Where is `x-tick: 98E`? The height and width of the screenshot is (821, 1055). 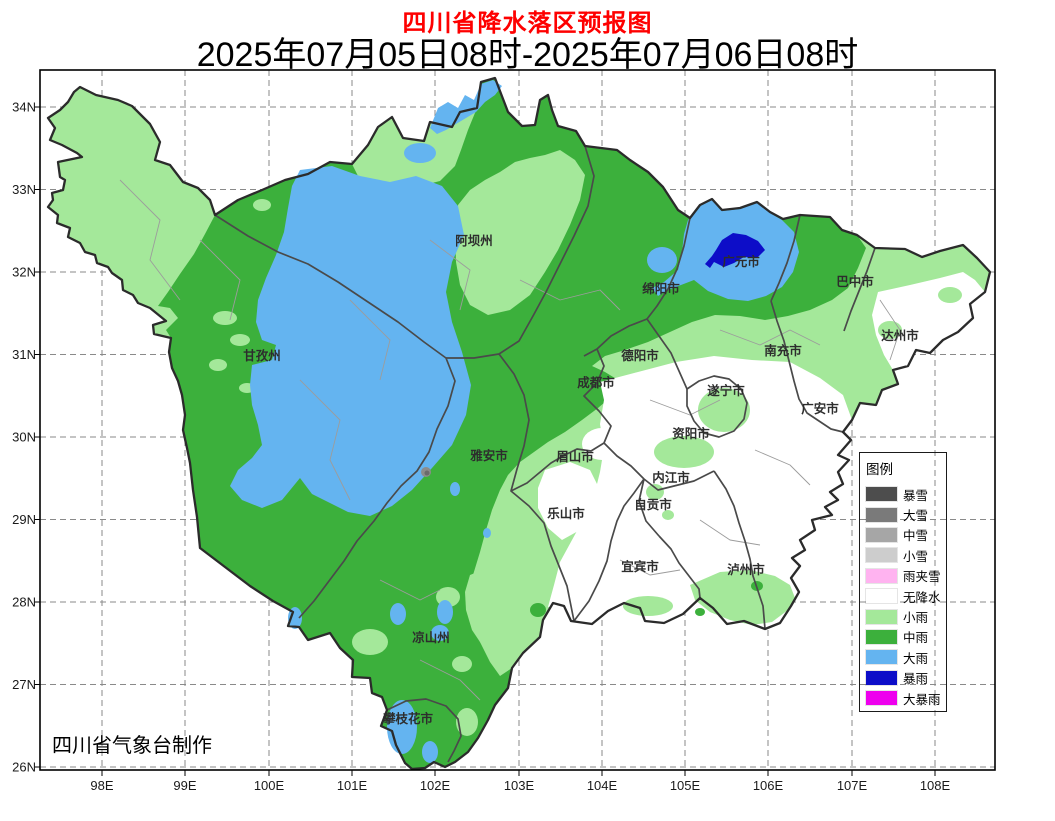 x-tick: 98E is located at coordinates (101, 785).